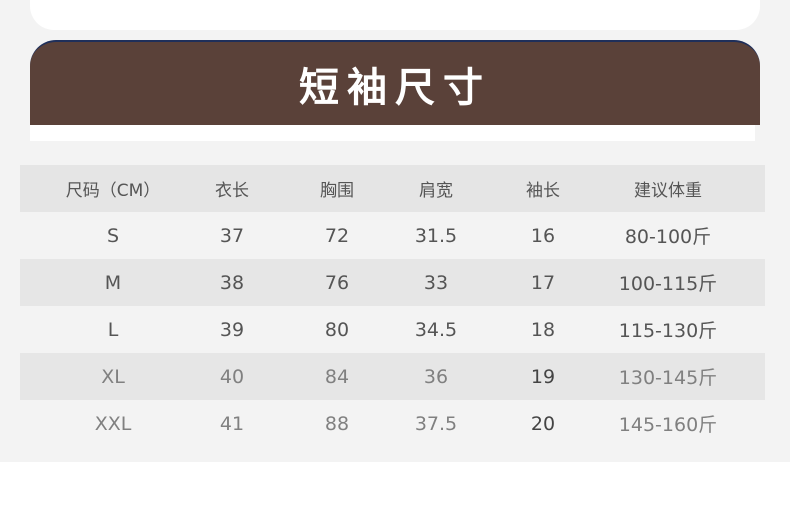 Image resolution: width=790 pixels, height=512 pixels. What do you see at coordinates (395, 15) in the screenshot?
I see `top-card` at bounding box center [395, 15].